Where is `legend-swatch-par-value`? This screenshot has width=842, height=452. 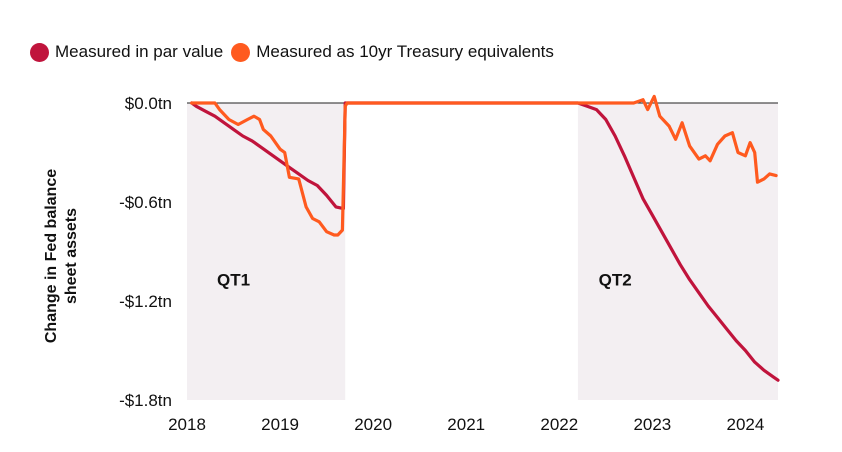
legend-swatch-par-value is located at coordinates (39, 52).